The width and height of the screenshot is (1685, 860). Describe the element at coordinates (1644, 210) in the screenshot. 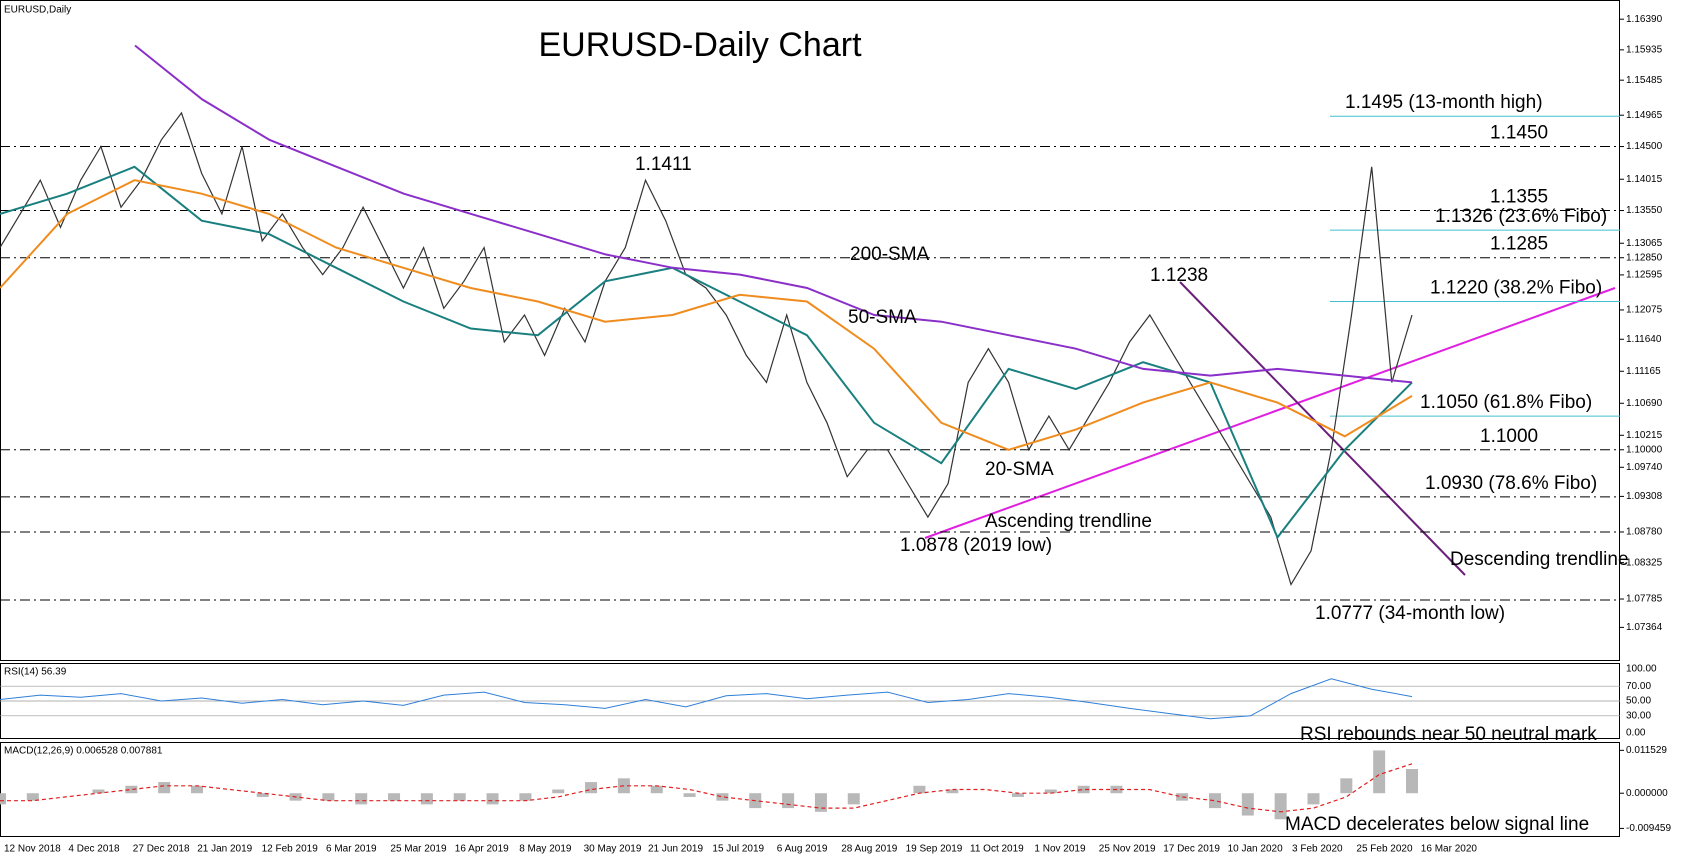

I see `y-tick-label: 1.13550` at that location.